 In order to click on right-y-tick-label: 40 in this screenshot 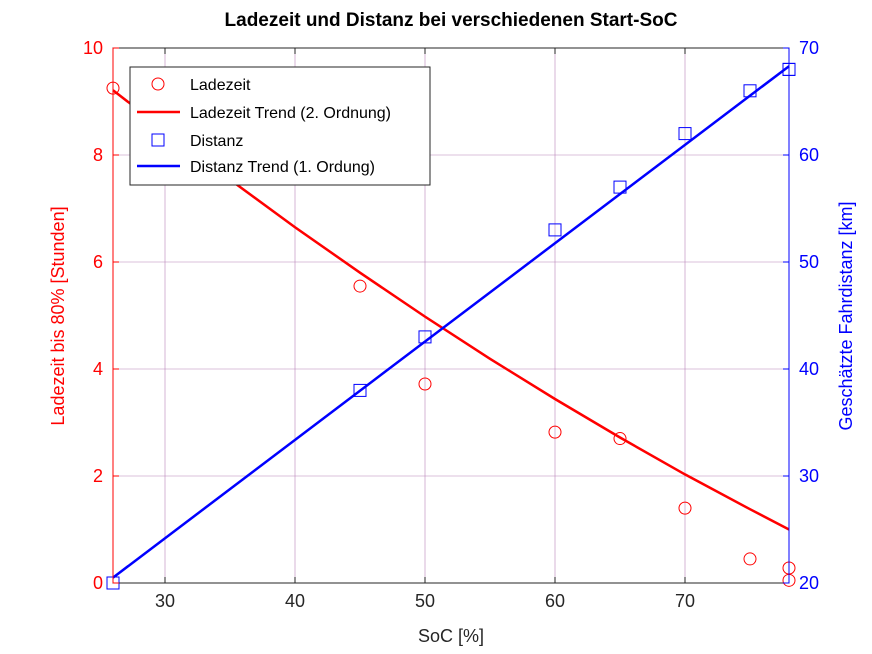, I will do `click(809, 369)`.